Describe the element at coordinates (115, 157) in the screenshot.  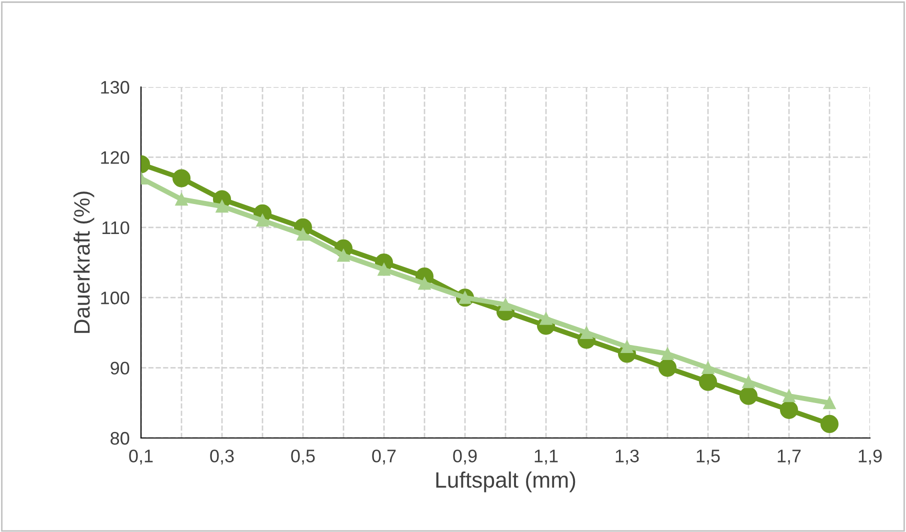
I see `y-tick-label: 120` at that location.